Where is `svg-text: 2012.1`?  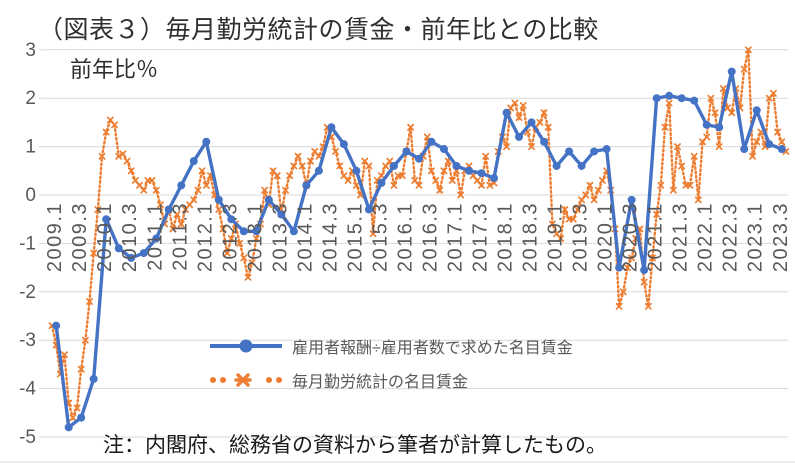
svg-text: 2012.1 is located at coordinates (205, 237).